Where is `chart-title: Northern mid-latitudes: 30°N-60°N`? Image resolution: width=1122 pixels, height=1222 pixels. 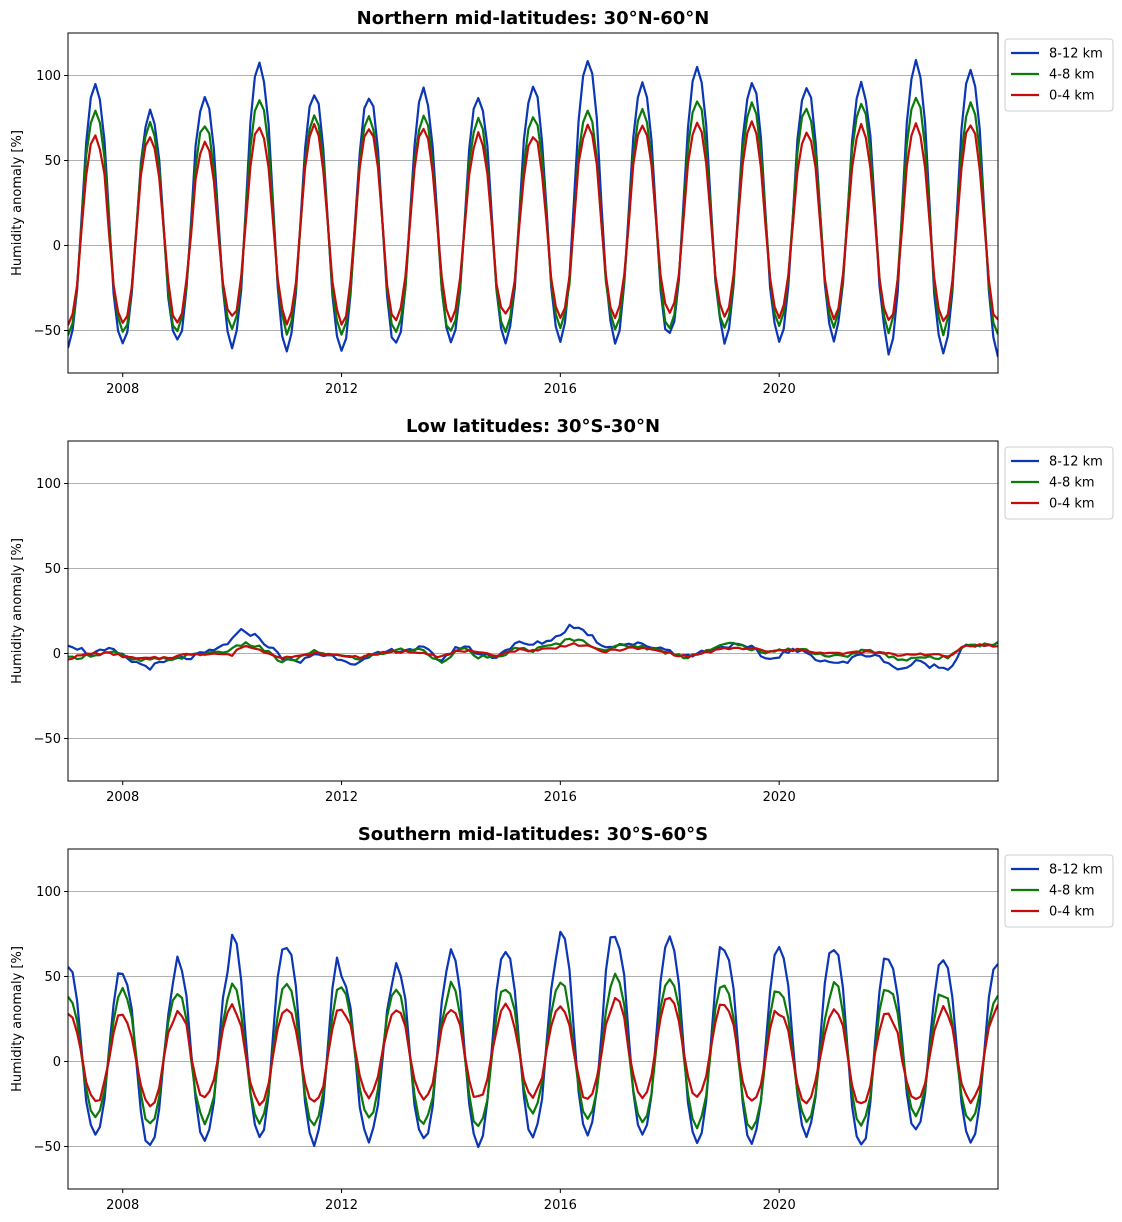
chart-title: Northern mid-latitudes: 30°N-60°N is located at coordinates (533, 18).